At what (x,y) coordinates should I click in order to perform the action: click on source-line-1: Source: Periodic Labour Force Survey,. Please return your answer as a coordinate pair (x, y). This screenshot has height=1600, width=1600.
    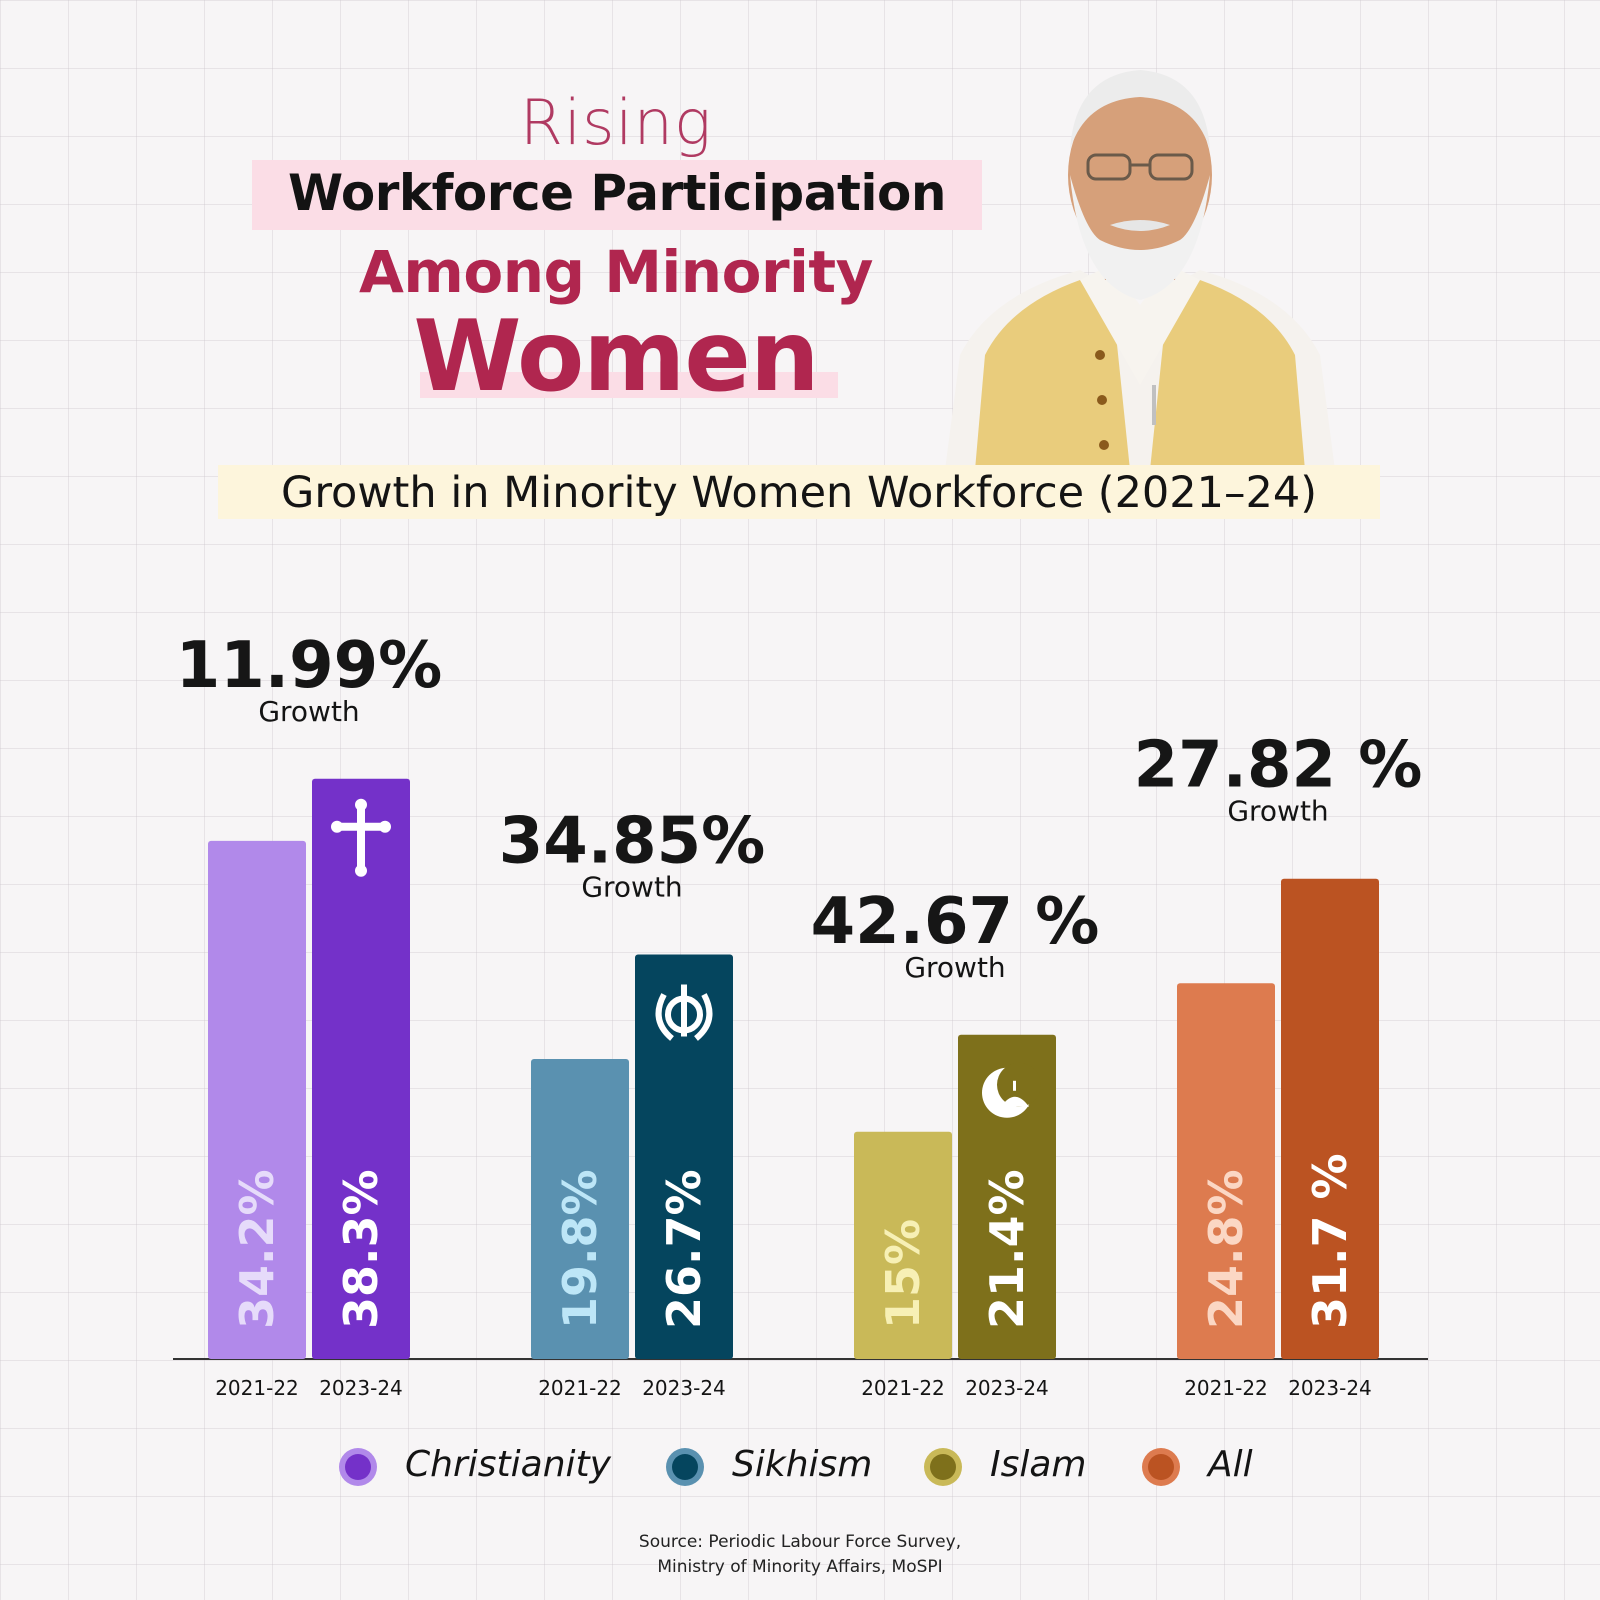
    Looking at the image, I should click on (800, 1542).